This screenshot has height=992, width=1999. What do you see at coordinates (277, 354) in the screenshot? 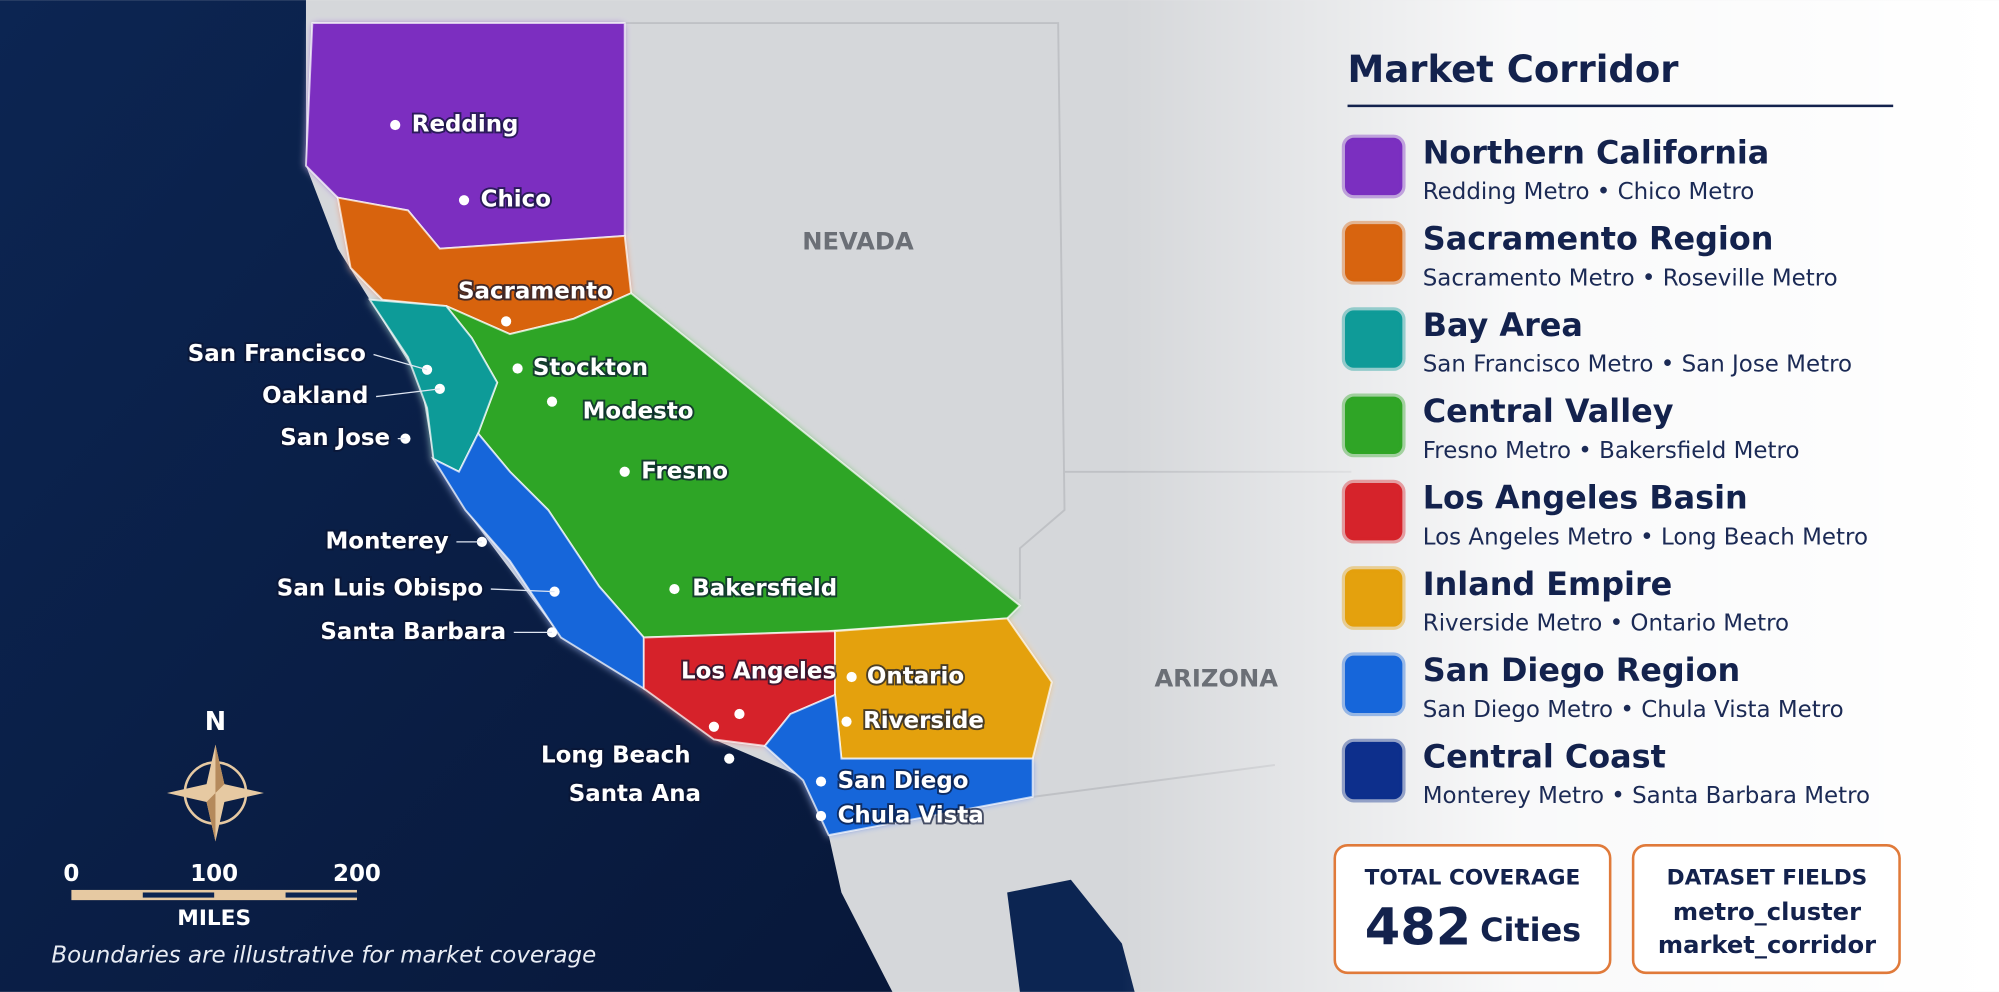
I see `city-label: San Francisco` at bounding box center [277, 354].